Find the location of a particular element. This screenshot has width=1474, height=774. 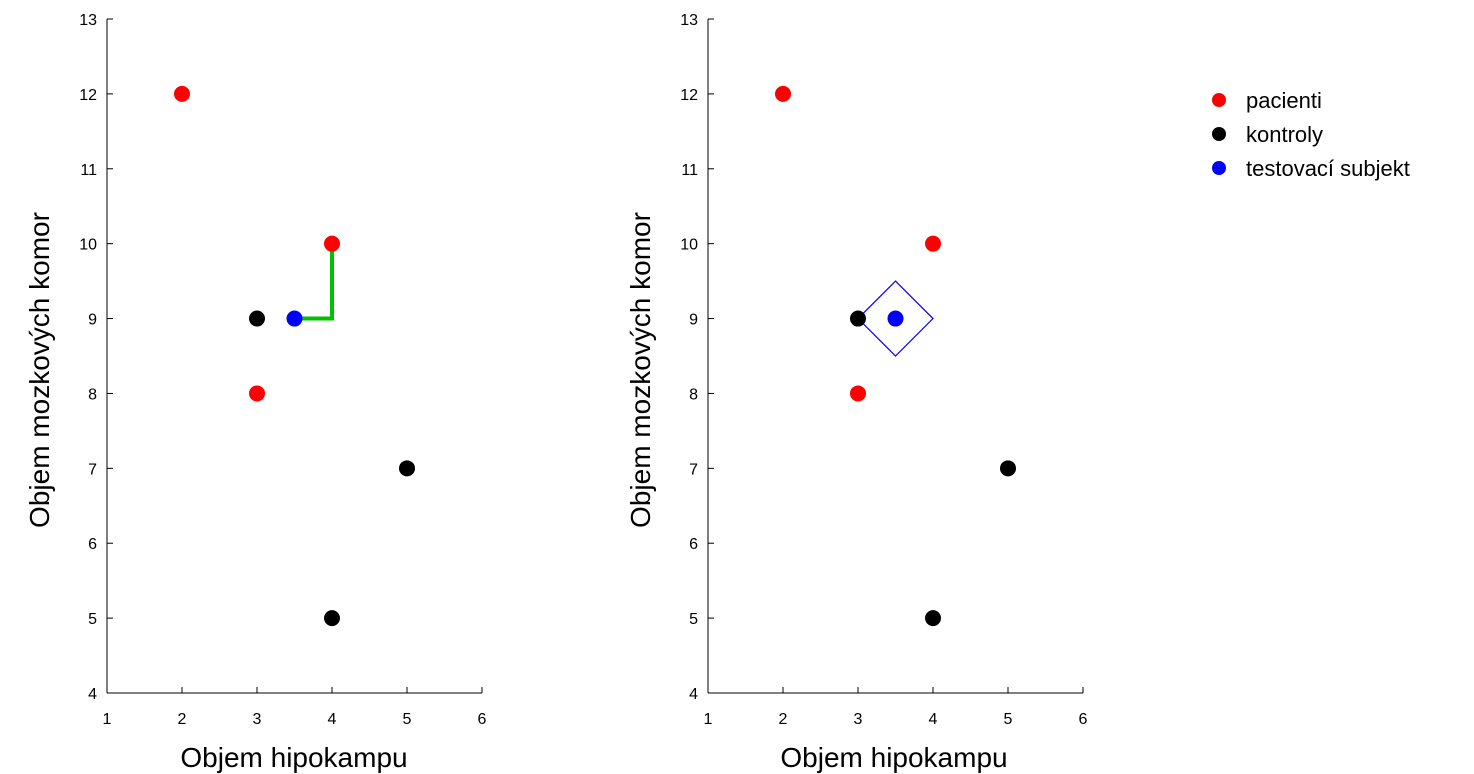

legend-item-kontroly: kontroly is located at coordinates (1267, 134).